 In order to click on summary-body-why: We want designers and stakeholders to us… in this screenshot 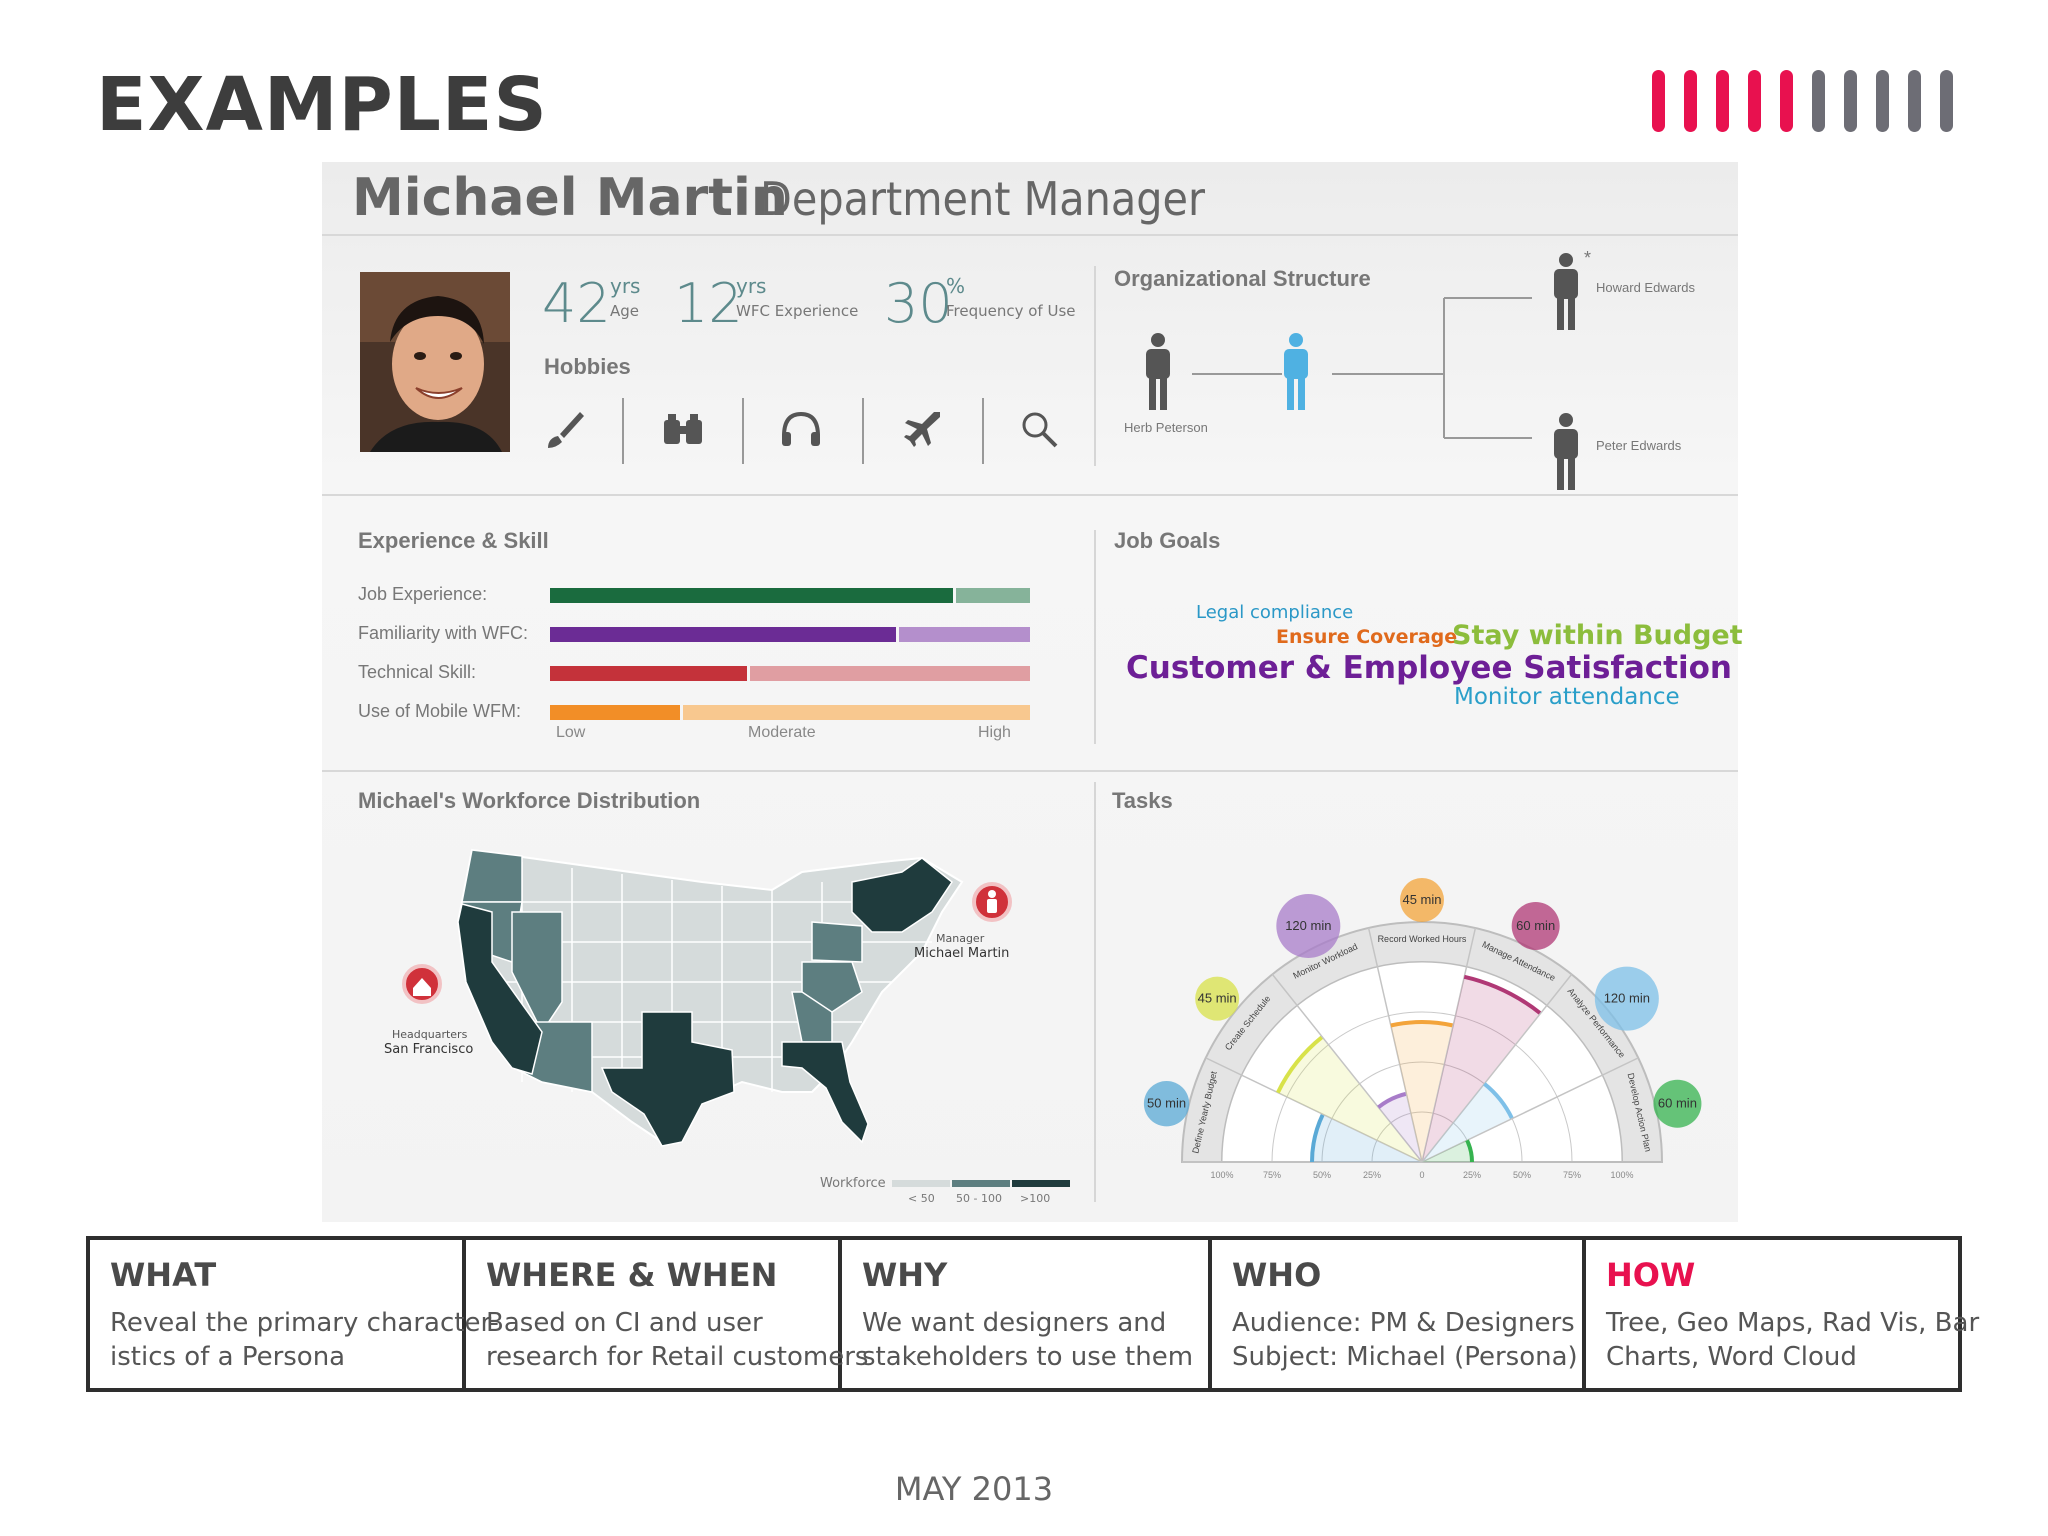, I will do `click(1028, 1340)`.